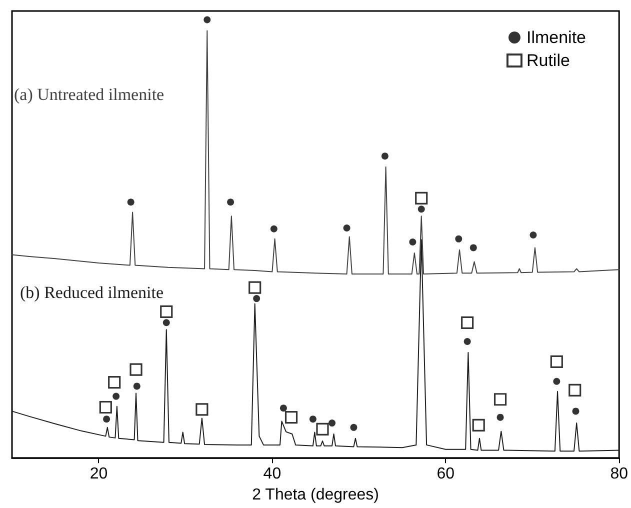  Describe the element at coordinates (99, 474) in the screenshot. I see `x-tick-label: 20` at that location.